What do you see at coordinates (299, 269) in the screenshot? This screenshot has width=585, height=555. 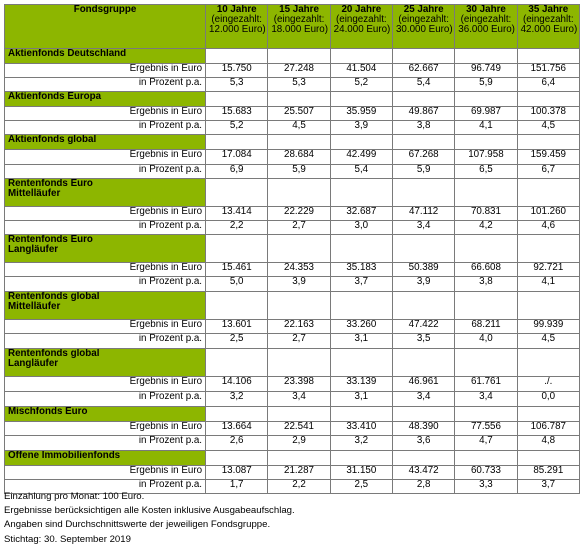 I see `result-value: 24.353` at bounding box center [299, 269].